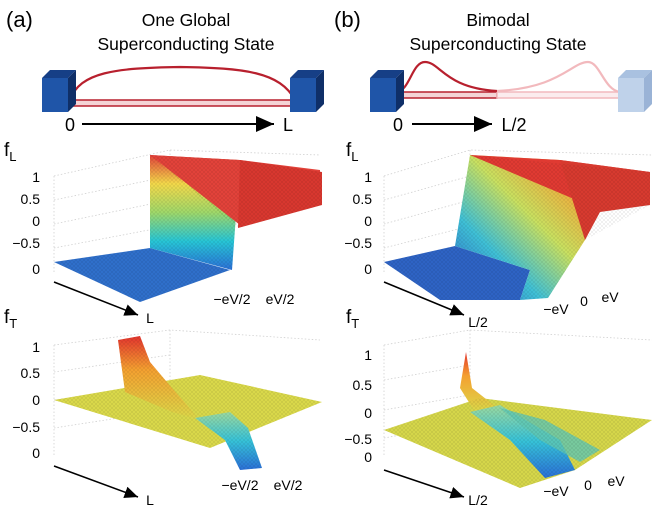  I want to click on panel-a-fL-pos-end: L, so click(150, 318).